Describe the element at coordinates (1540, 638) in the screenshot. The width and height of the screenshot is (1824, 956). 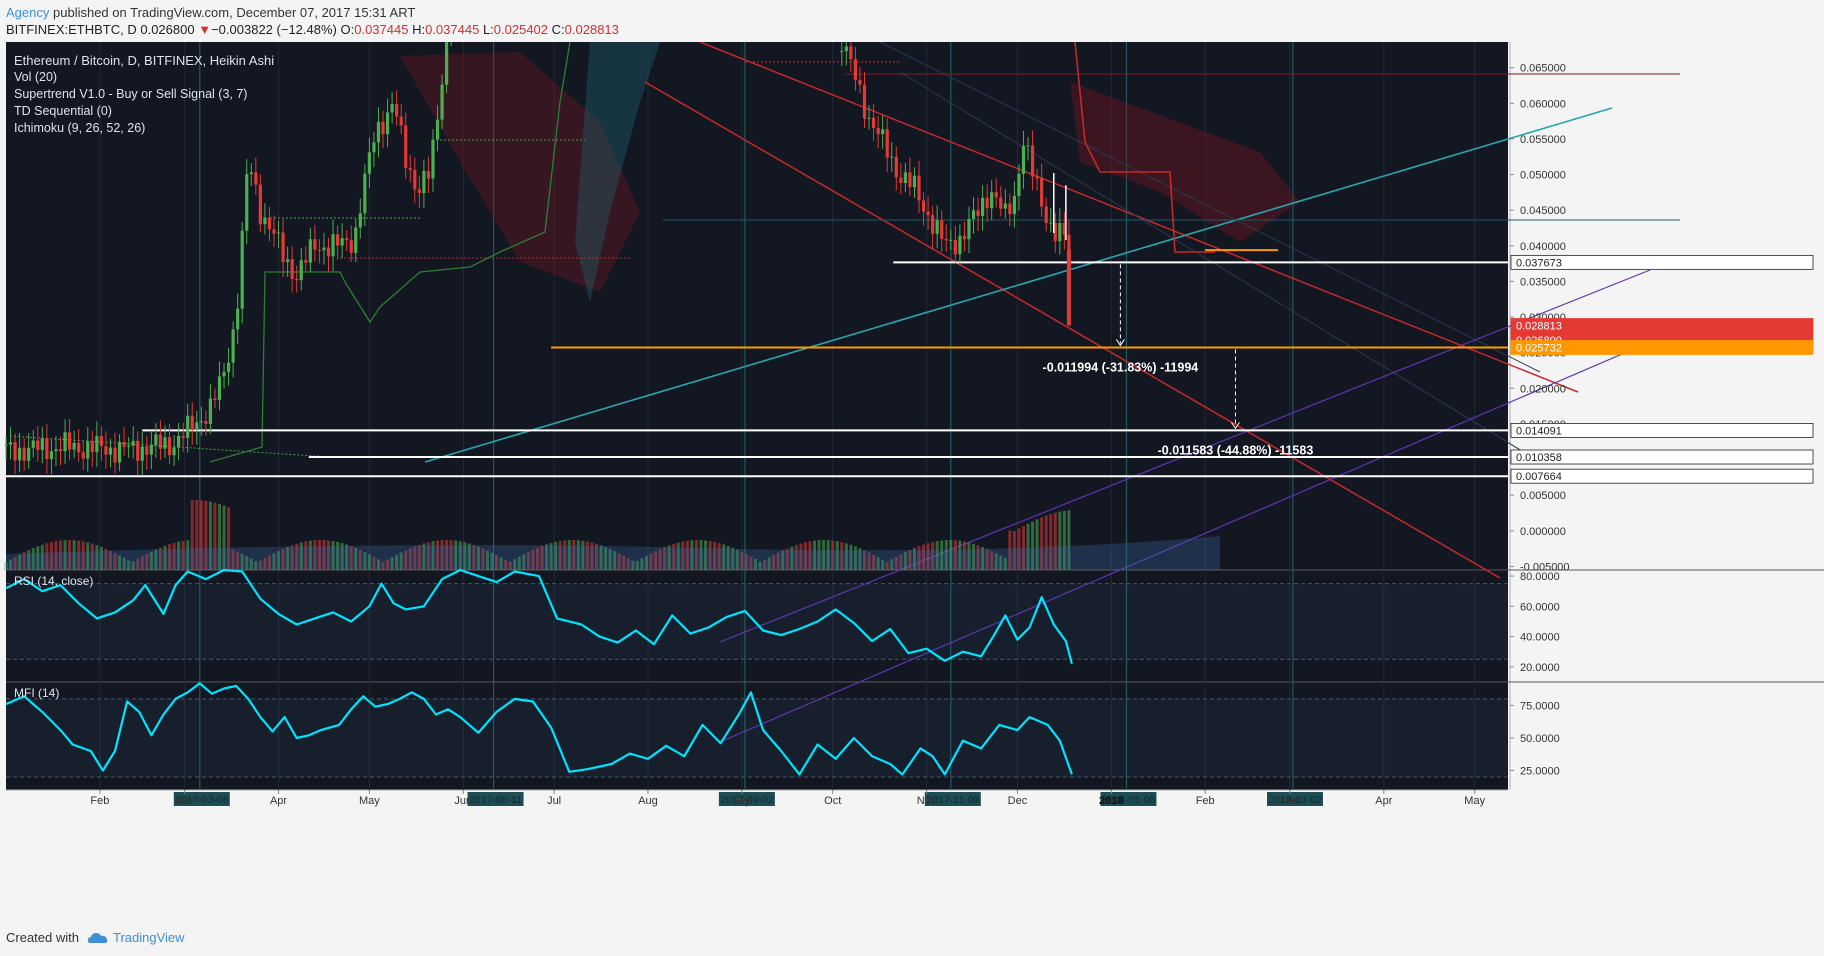
I see `rsi-tick-label: 40.0000` at that location.